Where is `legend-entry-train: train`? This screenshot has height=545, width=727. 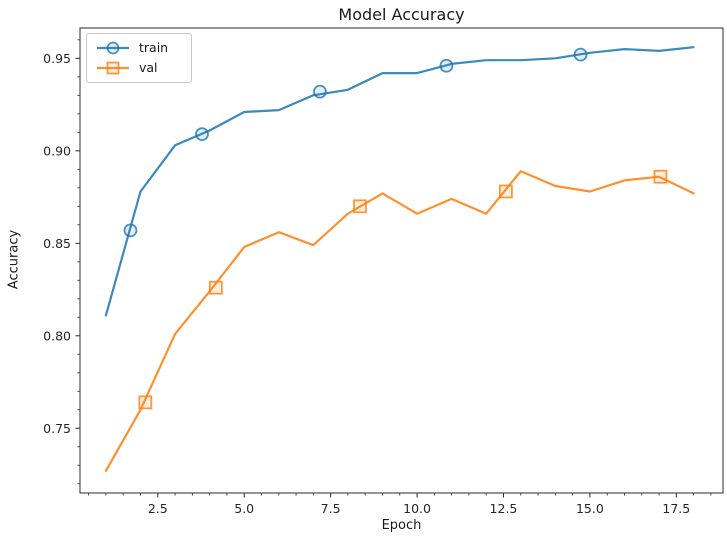
legend-entry-train: train is located at coordinates (139, 48).